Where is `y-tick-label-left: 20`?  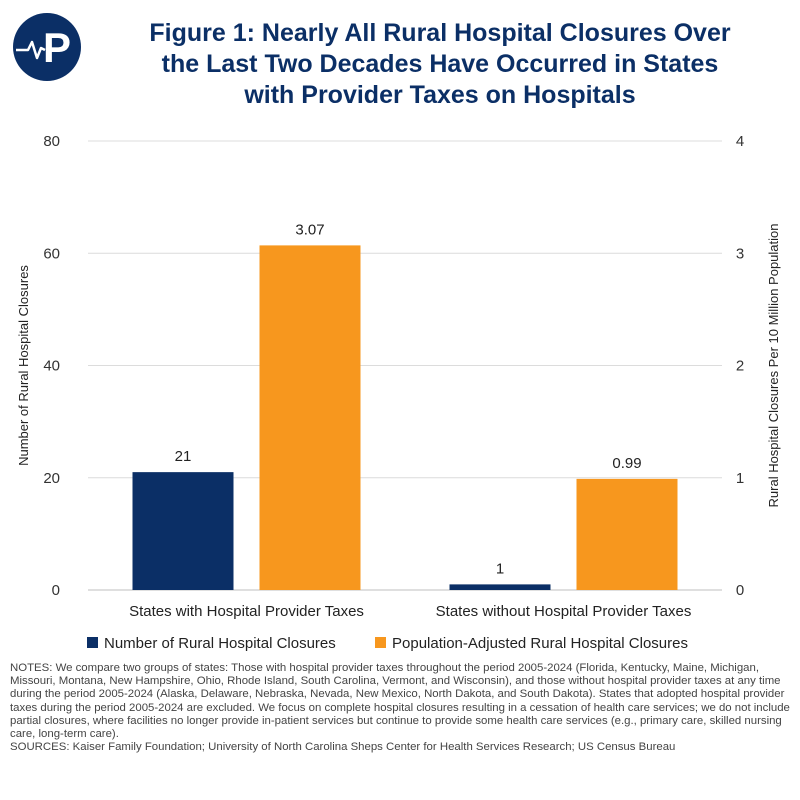 y-tick-label-left: 20 is located at coordinates (51, 478).